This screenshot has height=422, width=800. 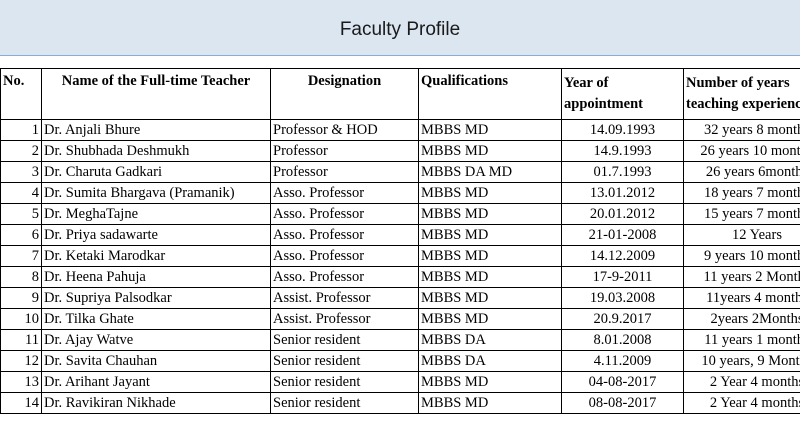 I want to click on cell-experience: 12 Years, so click(x=741, y=235).